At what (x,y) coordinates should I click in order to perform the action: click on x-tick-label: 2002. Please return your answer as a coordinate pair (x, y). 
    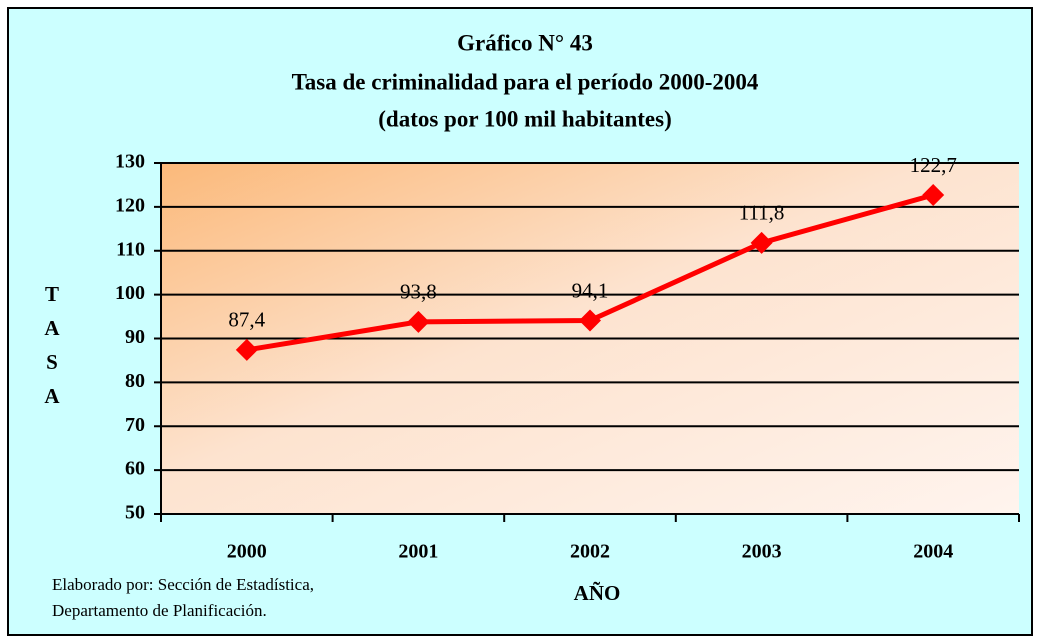
    Looking at the image, I should click on (590, 552).